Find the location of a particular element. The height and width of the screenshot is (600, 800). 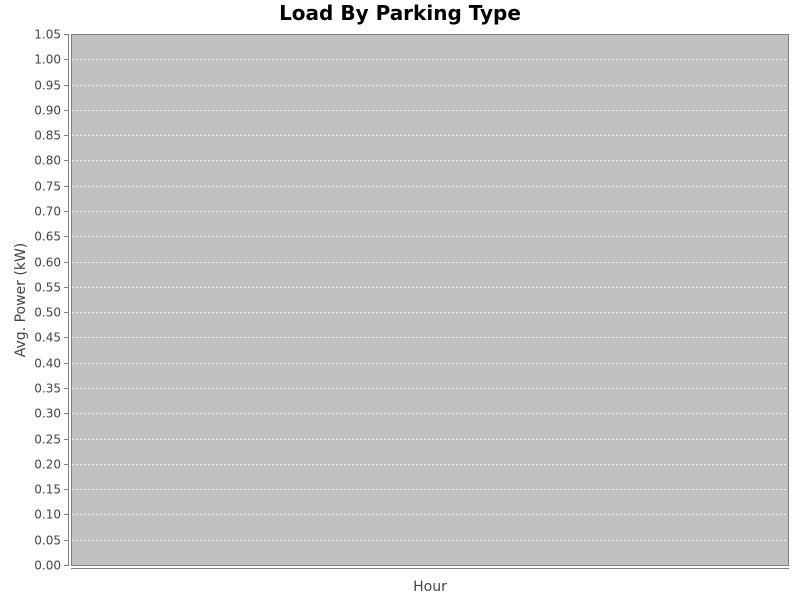

y-tick-label: 0.80 is located at coordinates (47, 161).